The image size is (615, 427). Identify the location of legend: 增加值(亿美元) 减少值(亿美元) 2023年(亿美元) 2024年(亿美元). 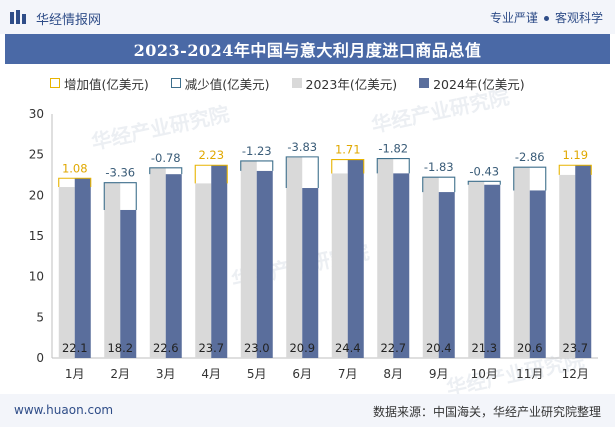
(298, 83).